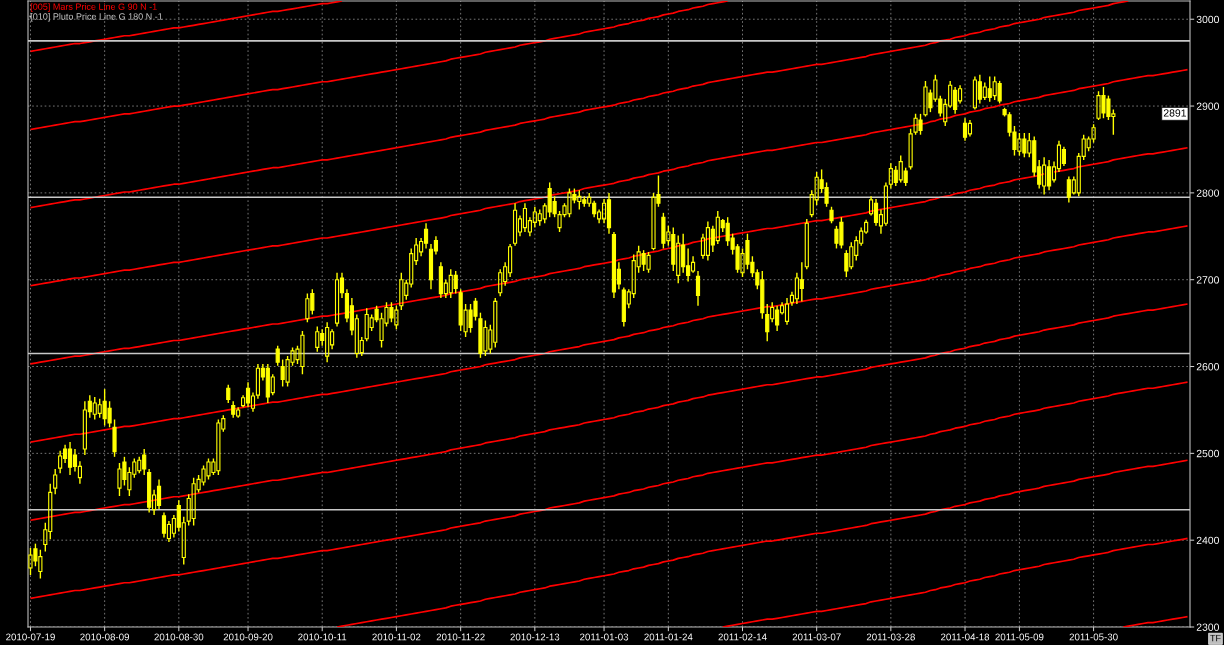 This screenshot has width=1224, height=645. Describe the element at coordinates (1208, 540) in the screenshot. I see `y-tick-label: 2400` at that location.